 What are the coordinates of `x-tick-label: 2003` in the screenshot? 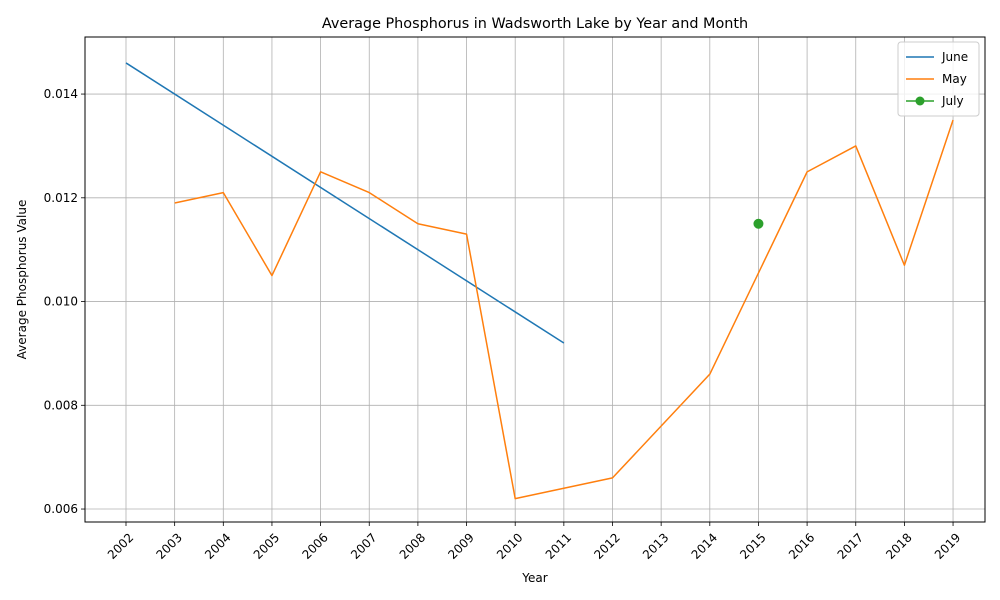 It's located at (168, 545).